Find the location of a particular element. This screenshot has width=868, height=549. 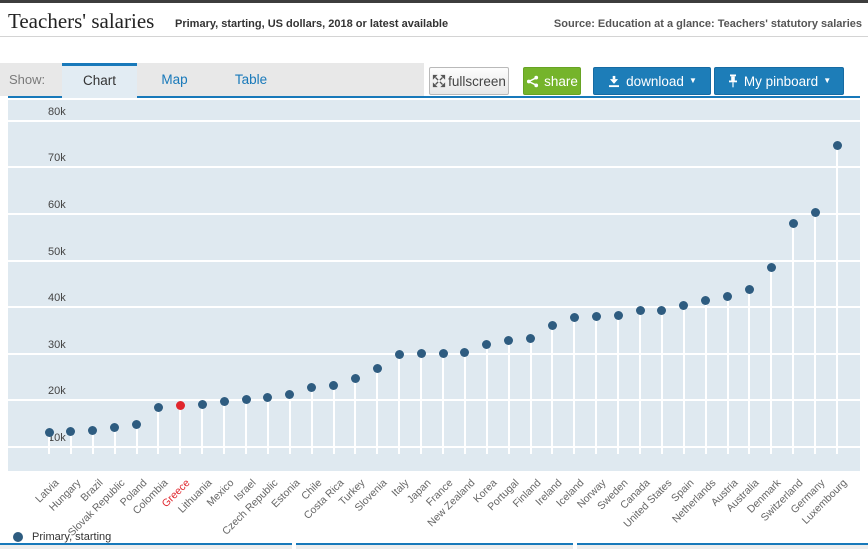

data-point-Hungary is located at coordinates (71, 432).